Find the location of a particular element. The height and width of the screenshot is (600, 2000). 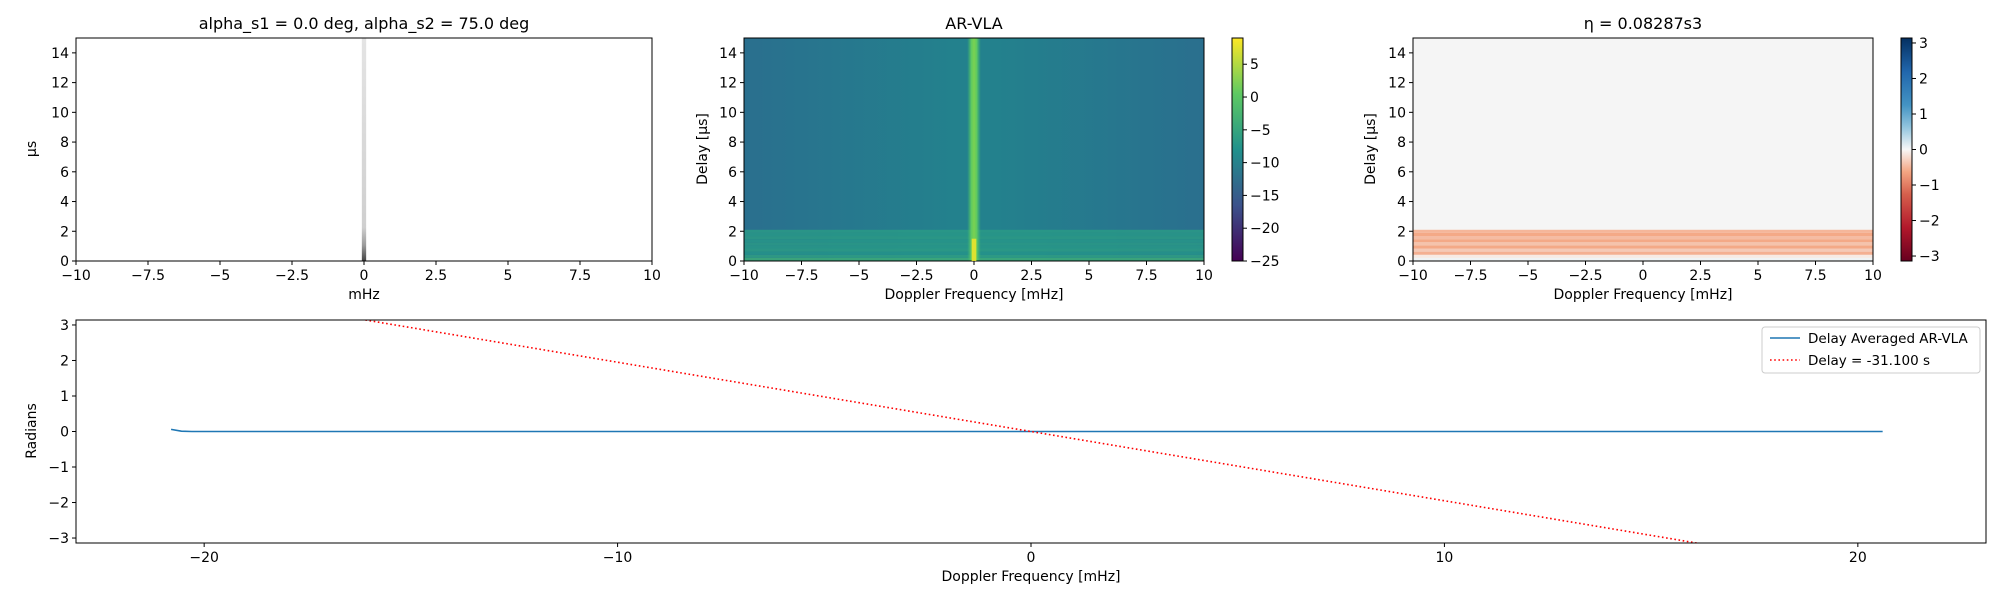

p1-xtick-label: −7.5 is located at coordinates (148, 276).